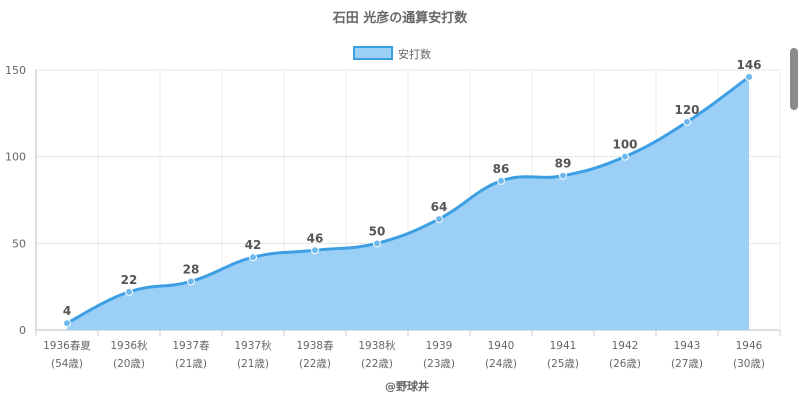 The width and height of the screenshot is (800, 400). I want to click on value-label: 22, so click(129, 280).